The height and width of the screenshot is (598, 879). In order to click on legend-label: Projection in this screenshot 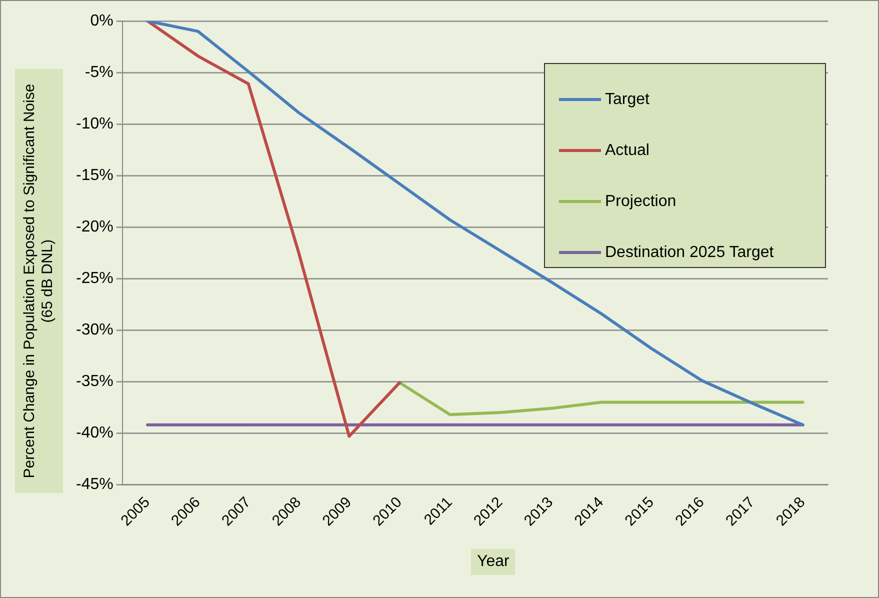, I will do `click(640, 201)`.